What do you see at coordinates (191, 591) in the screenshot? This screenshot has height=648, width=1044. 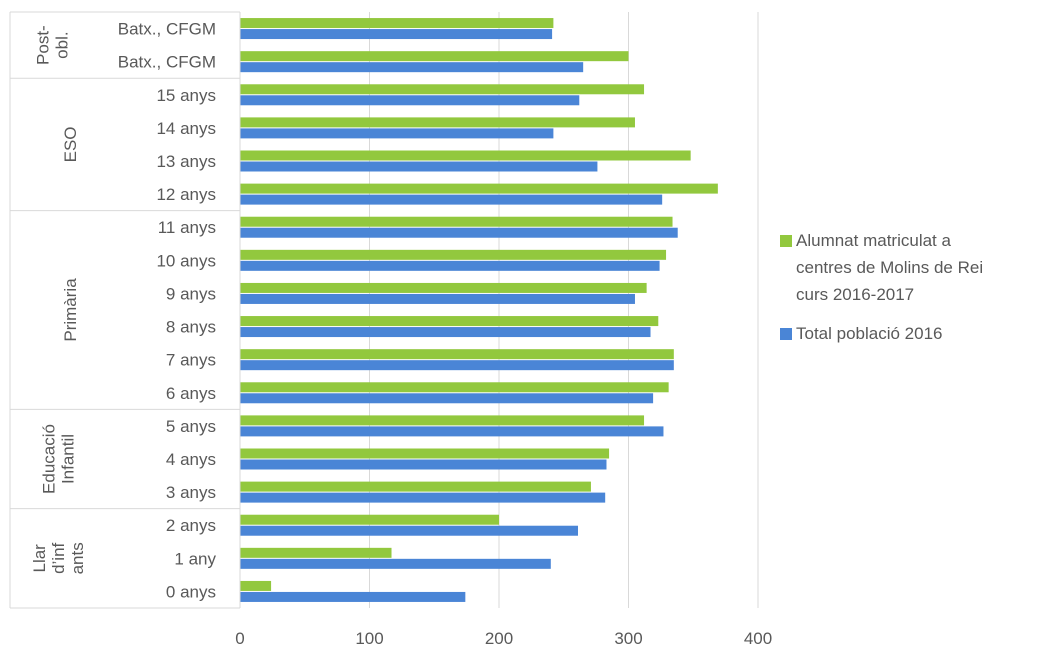 I see `y-tick-label: 0 anys` at bounding box center [191, 591].